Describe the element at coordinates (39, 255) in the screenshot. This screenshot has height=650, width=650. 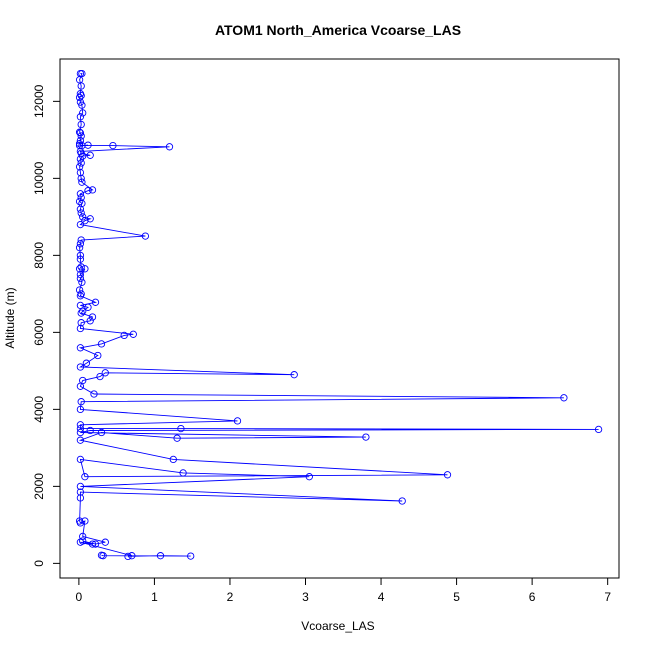
I see `y-tick-label: 8000` at that location.